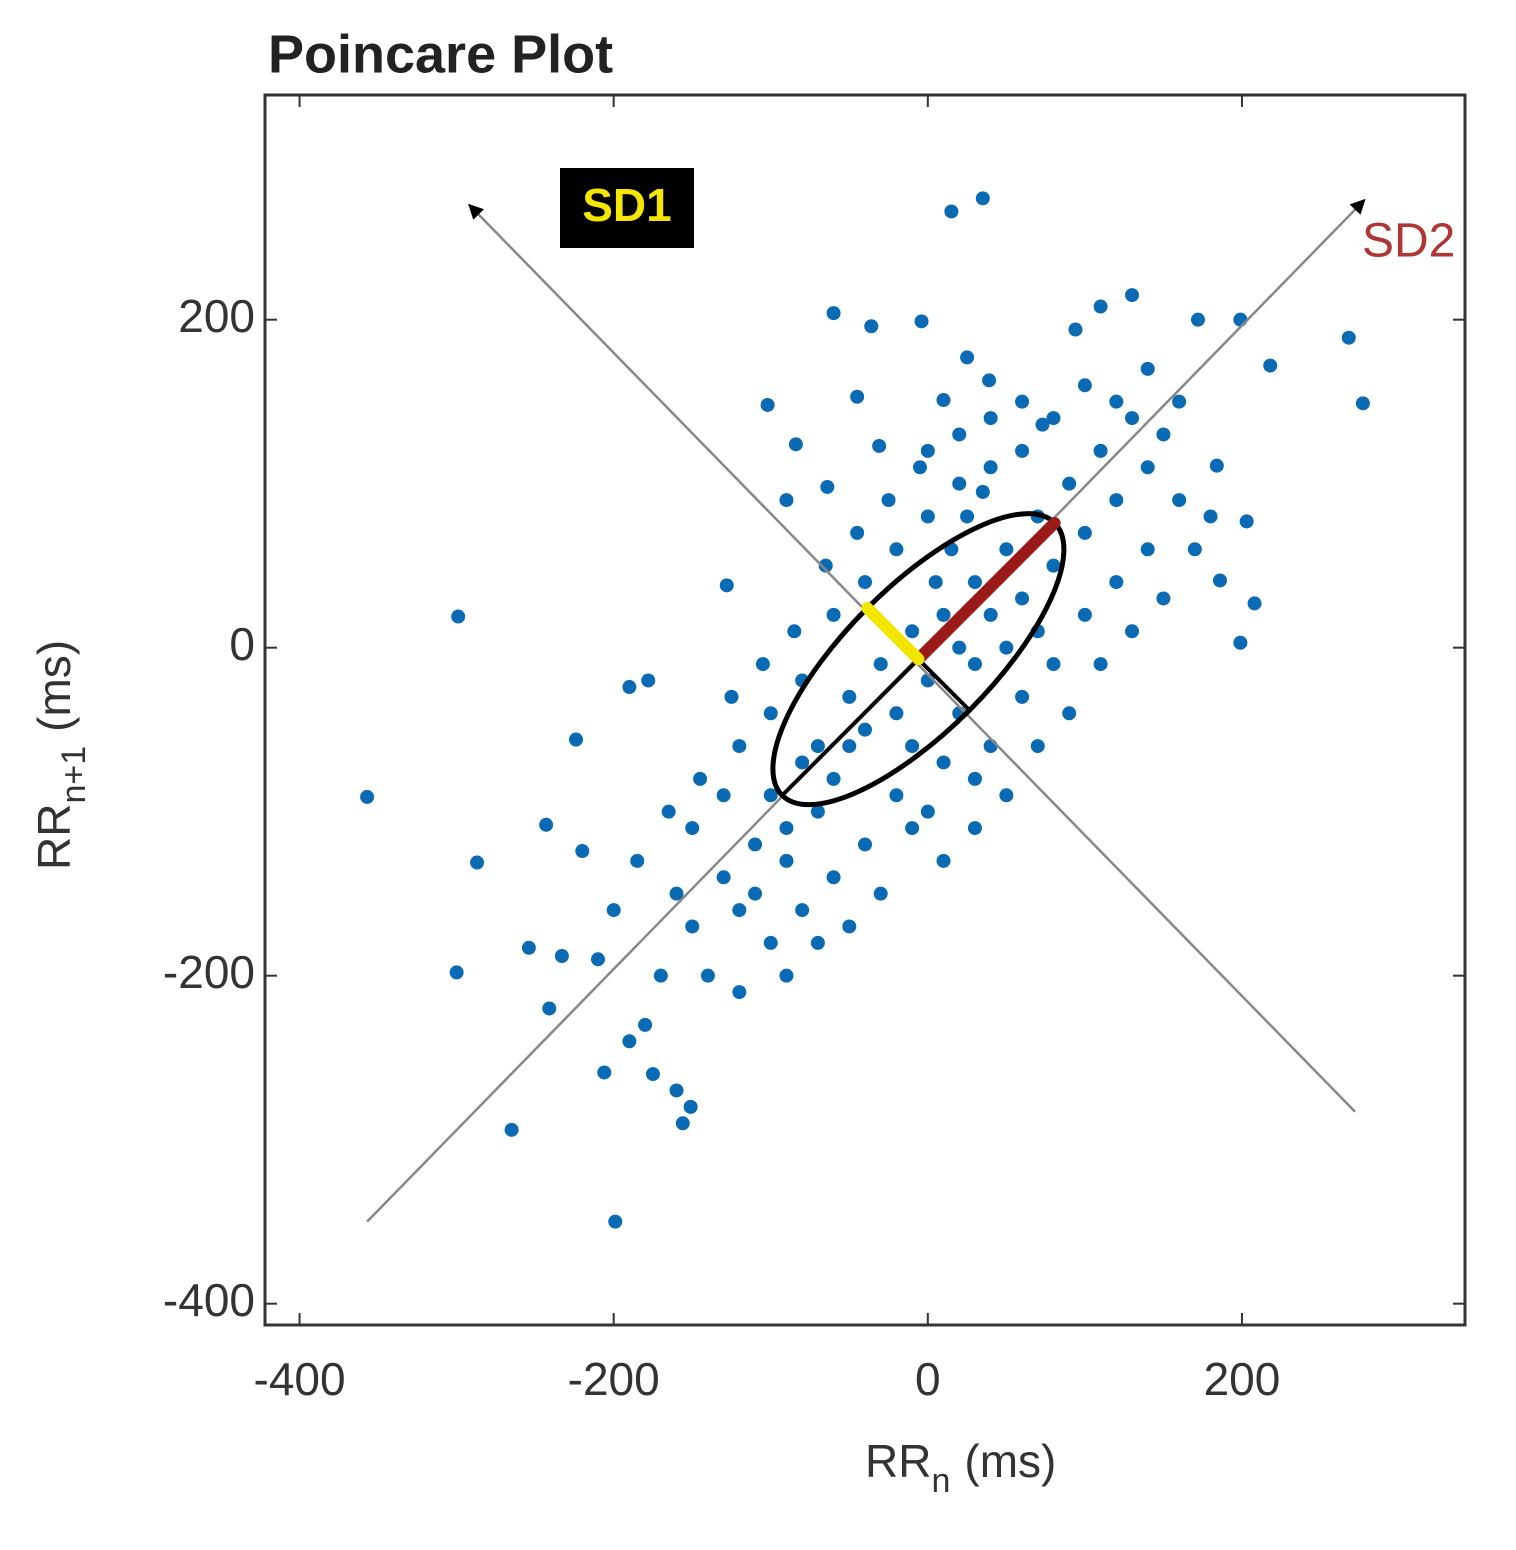 This screenshot has width=1516, height=1550. I want to click on y-axis-label: RRn+1 (ms), so click(60, 755).